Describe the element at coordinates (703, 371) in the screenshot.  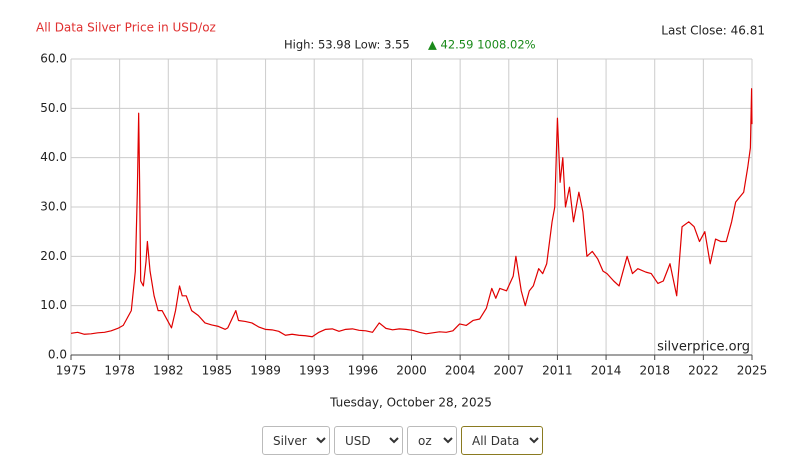
I see `x-tick-label: 2022` at that location.